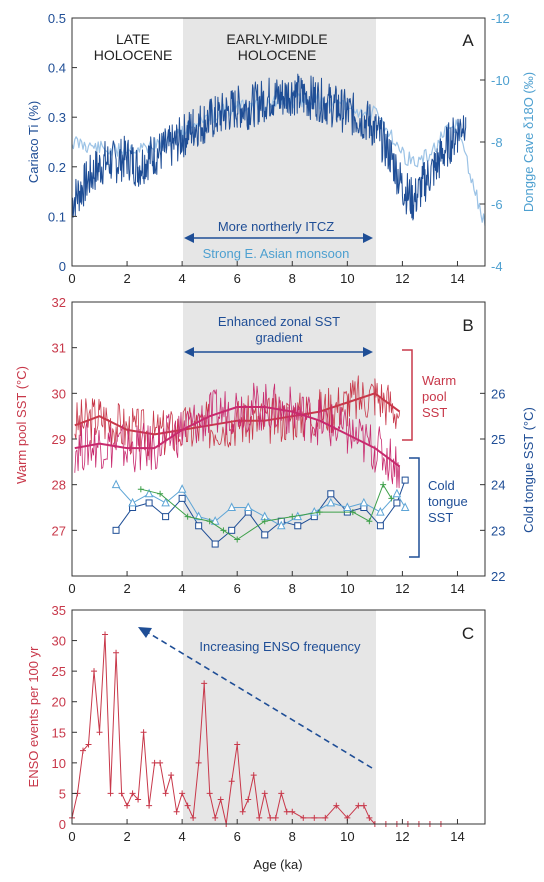 The width and height of the screenshot is (544, 882). Describe the element at coordinates (439, 380) in the screenshot. I see `warm-pool-label-line1: Warm` at that location.